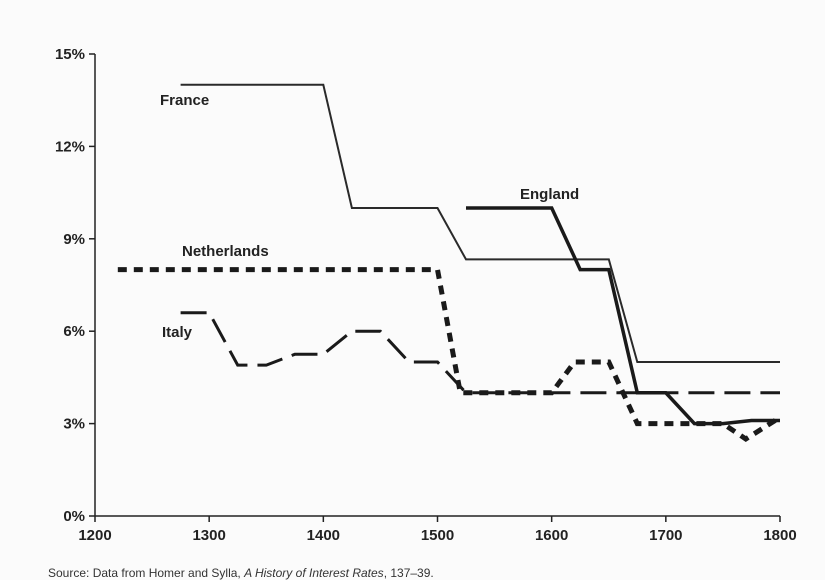  Describe the element at coordinates (408, 573) in the screenshot. I see `source-suffix: , 137–39.` at that location.